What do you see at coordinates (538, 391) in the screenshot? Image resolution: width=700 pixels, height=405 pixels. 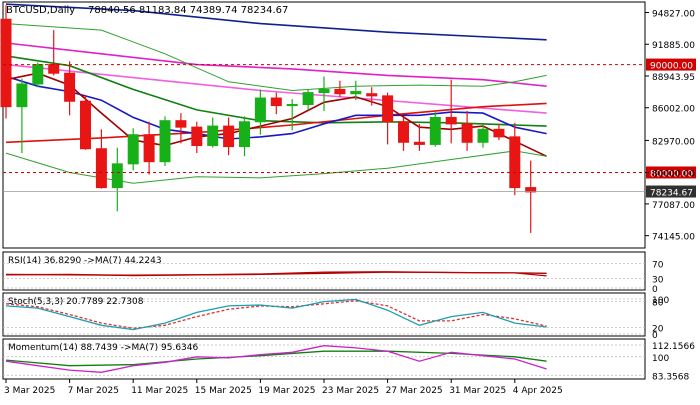 I see `x-tick-label: 4 Apr 2025` at bounding box center [538, 391].